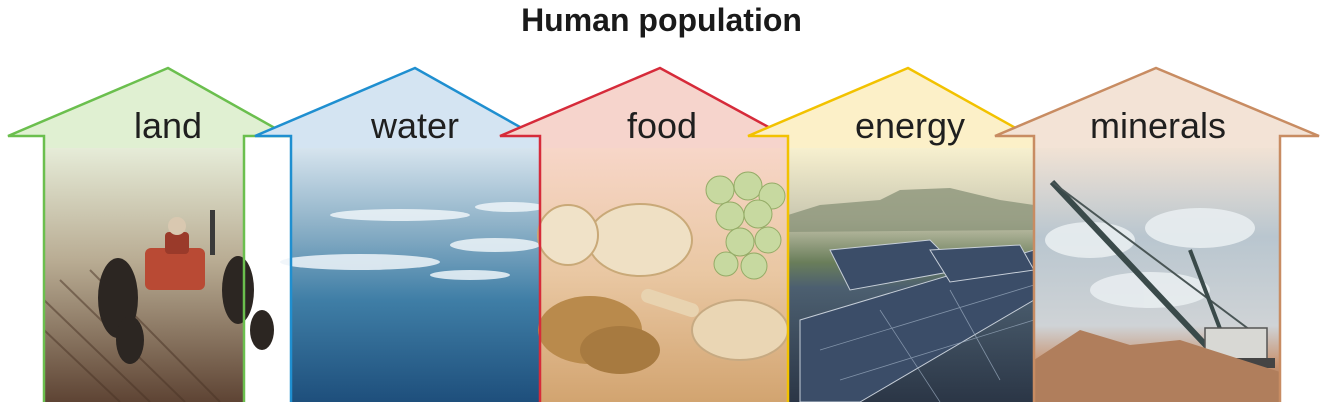 The image size is (1323, 402). Describe the element at coordinates (168, 125) in the screenshot. I see `label-land: land` at that location.